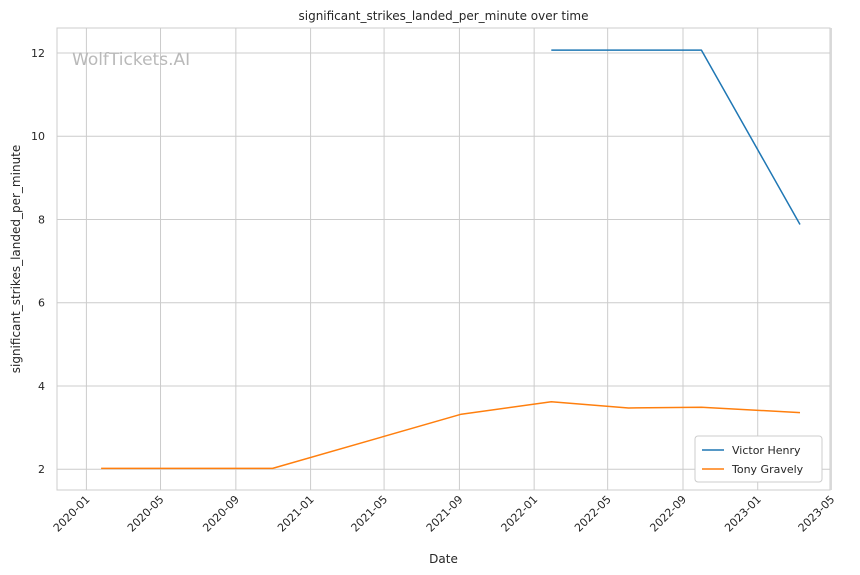 This screenshot has width=860, height=575. Describe the element at coordinates (38, 261) in the screenshot. I see `y-tick-labels: 2 4 6 8 10 12` at that location.